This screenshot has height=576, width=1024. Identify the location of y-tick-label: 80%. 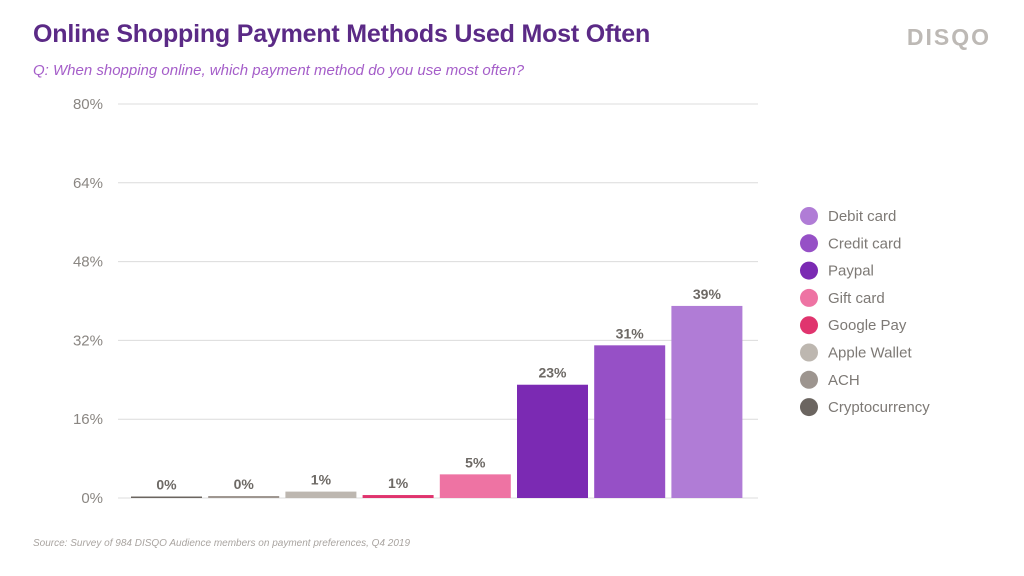
(88, 104).